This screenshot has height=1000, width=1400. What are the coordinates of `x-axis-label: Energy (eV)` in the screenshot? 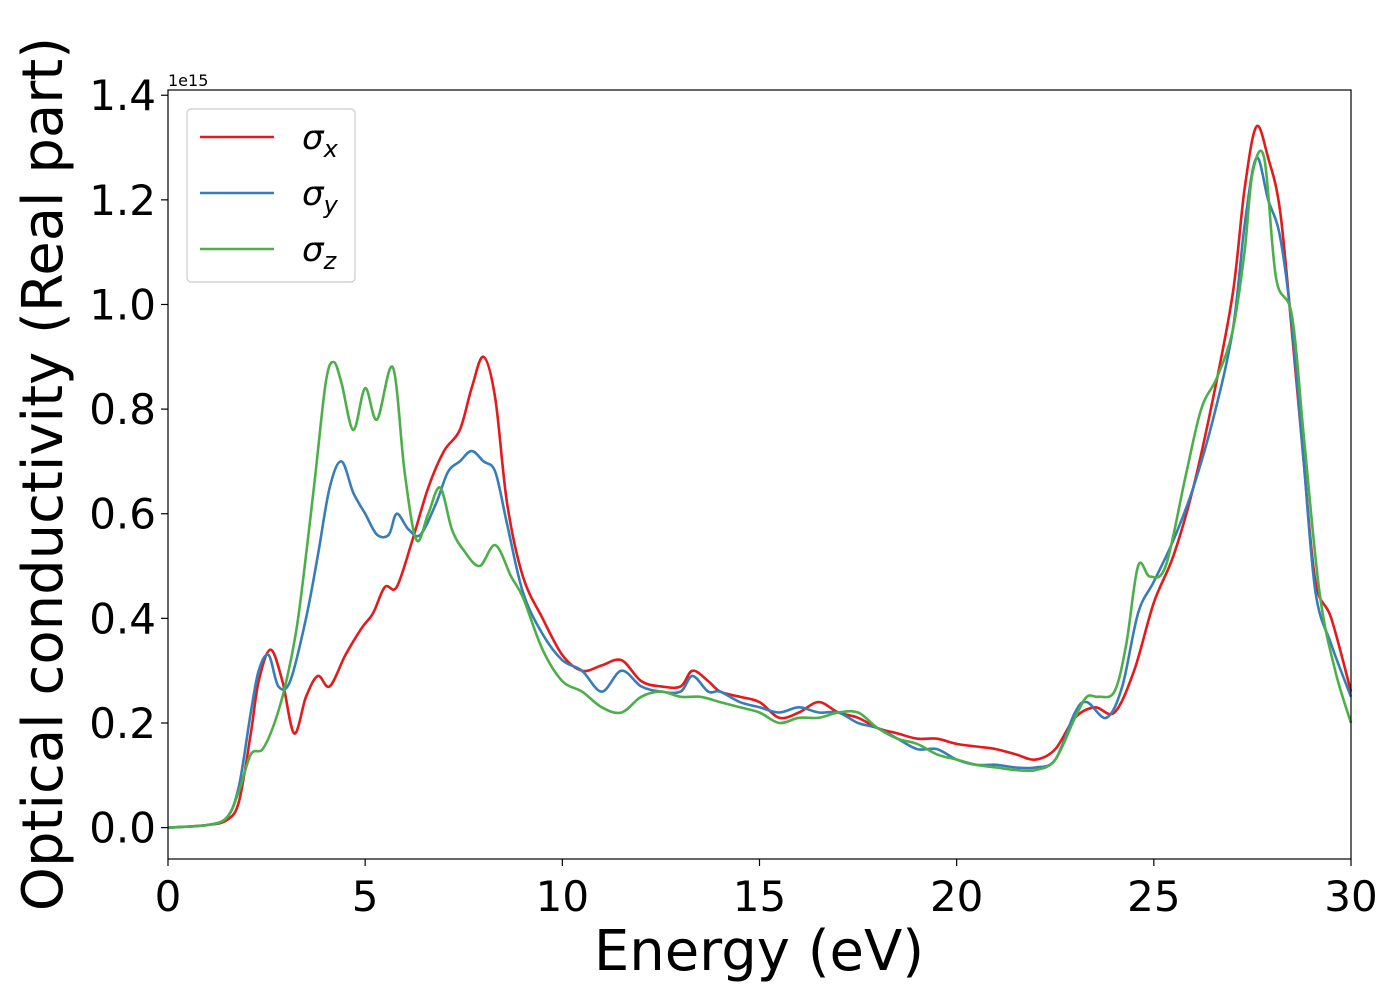 It's located at (759, 951).